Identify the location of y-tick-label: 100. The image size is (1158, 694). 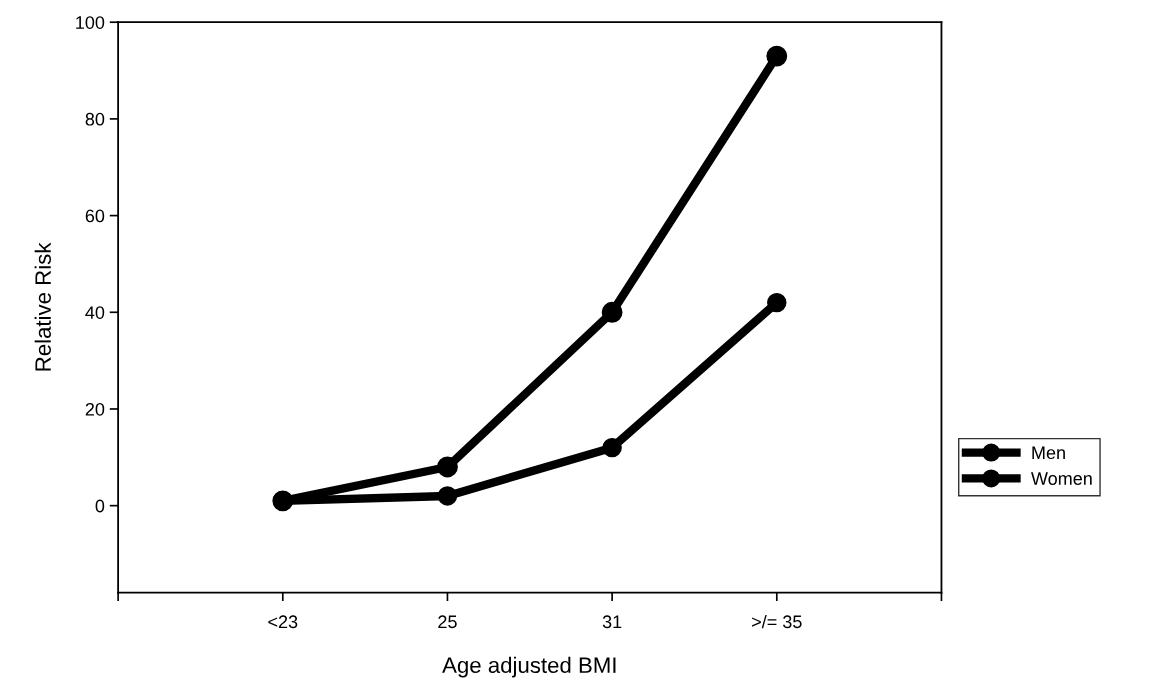
(90, 22).